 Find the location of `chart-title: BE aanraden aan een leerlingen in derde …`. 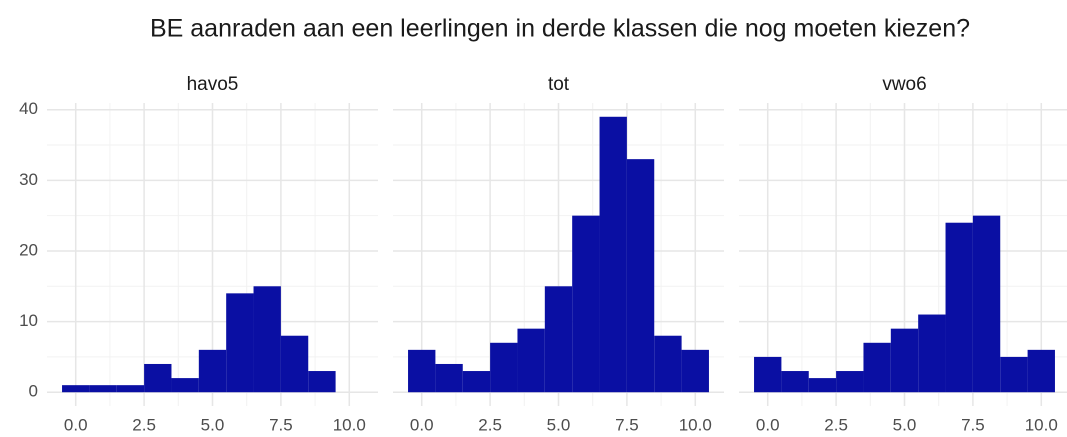

chart-title: BE aanraden aan een leerlingen in derde … is located at coordinates (560, 29).